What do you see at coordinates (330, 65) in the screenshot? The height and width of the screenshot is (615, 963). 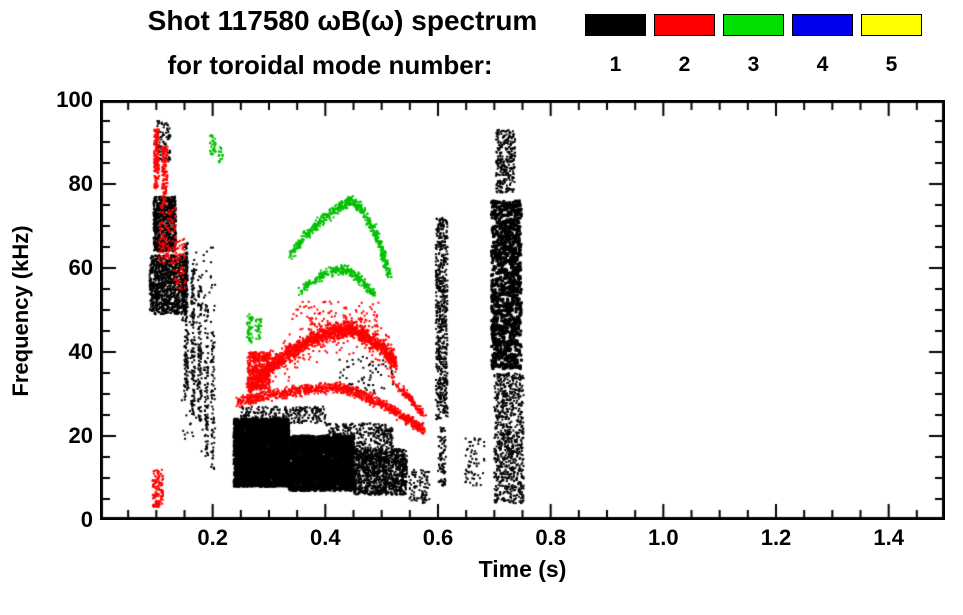 I see `chart-subtitle: for toroidal mode number:` at bounding box center [330, 65].